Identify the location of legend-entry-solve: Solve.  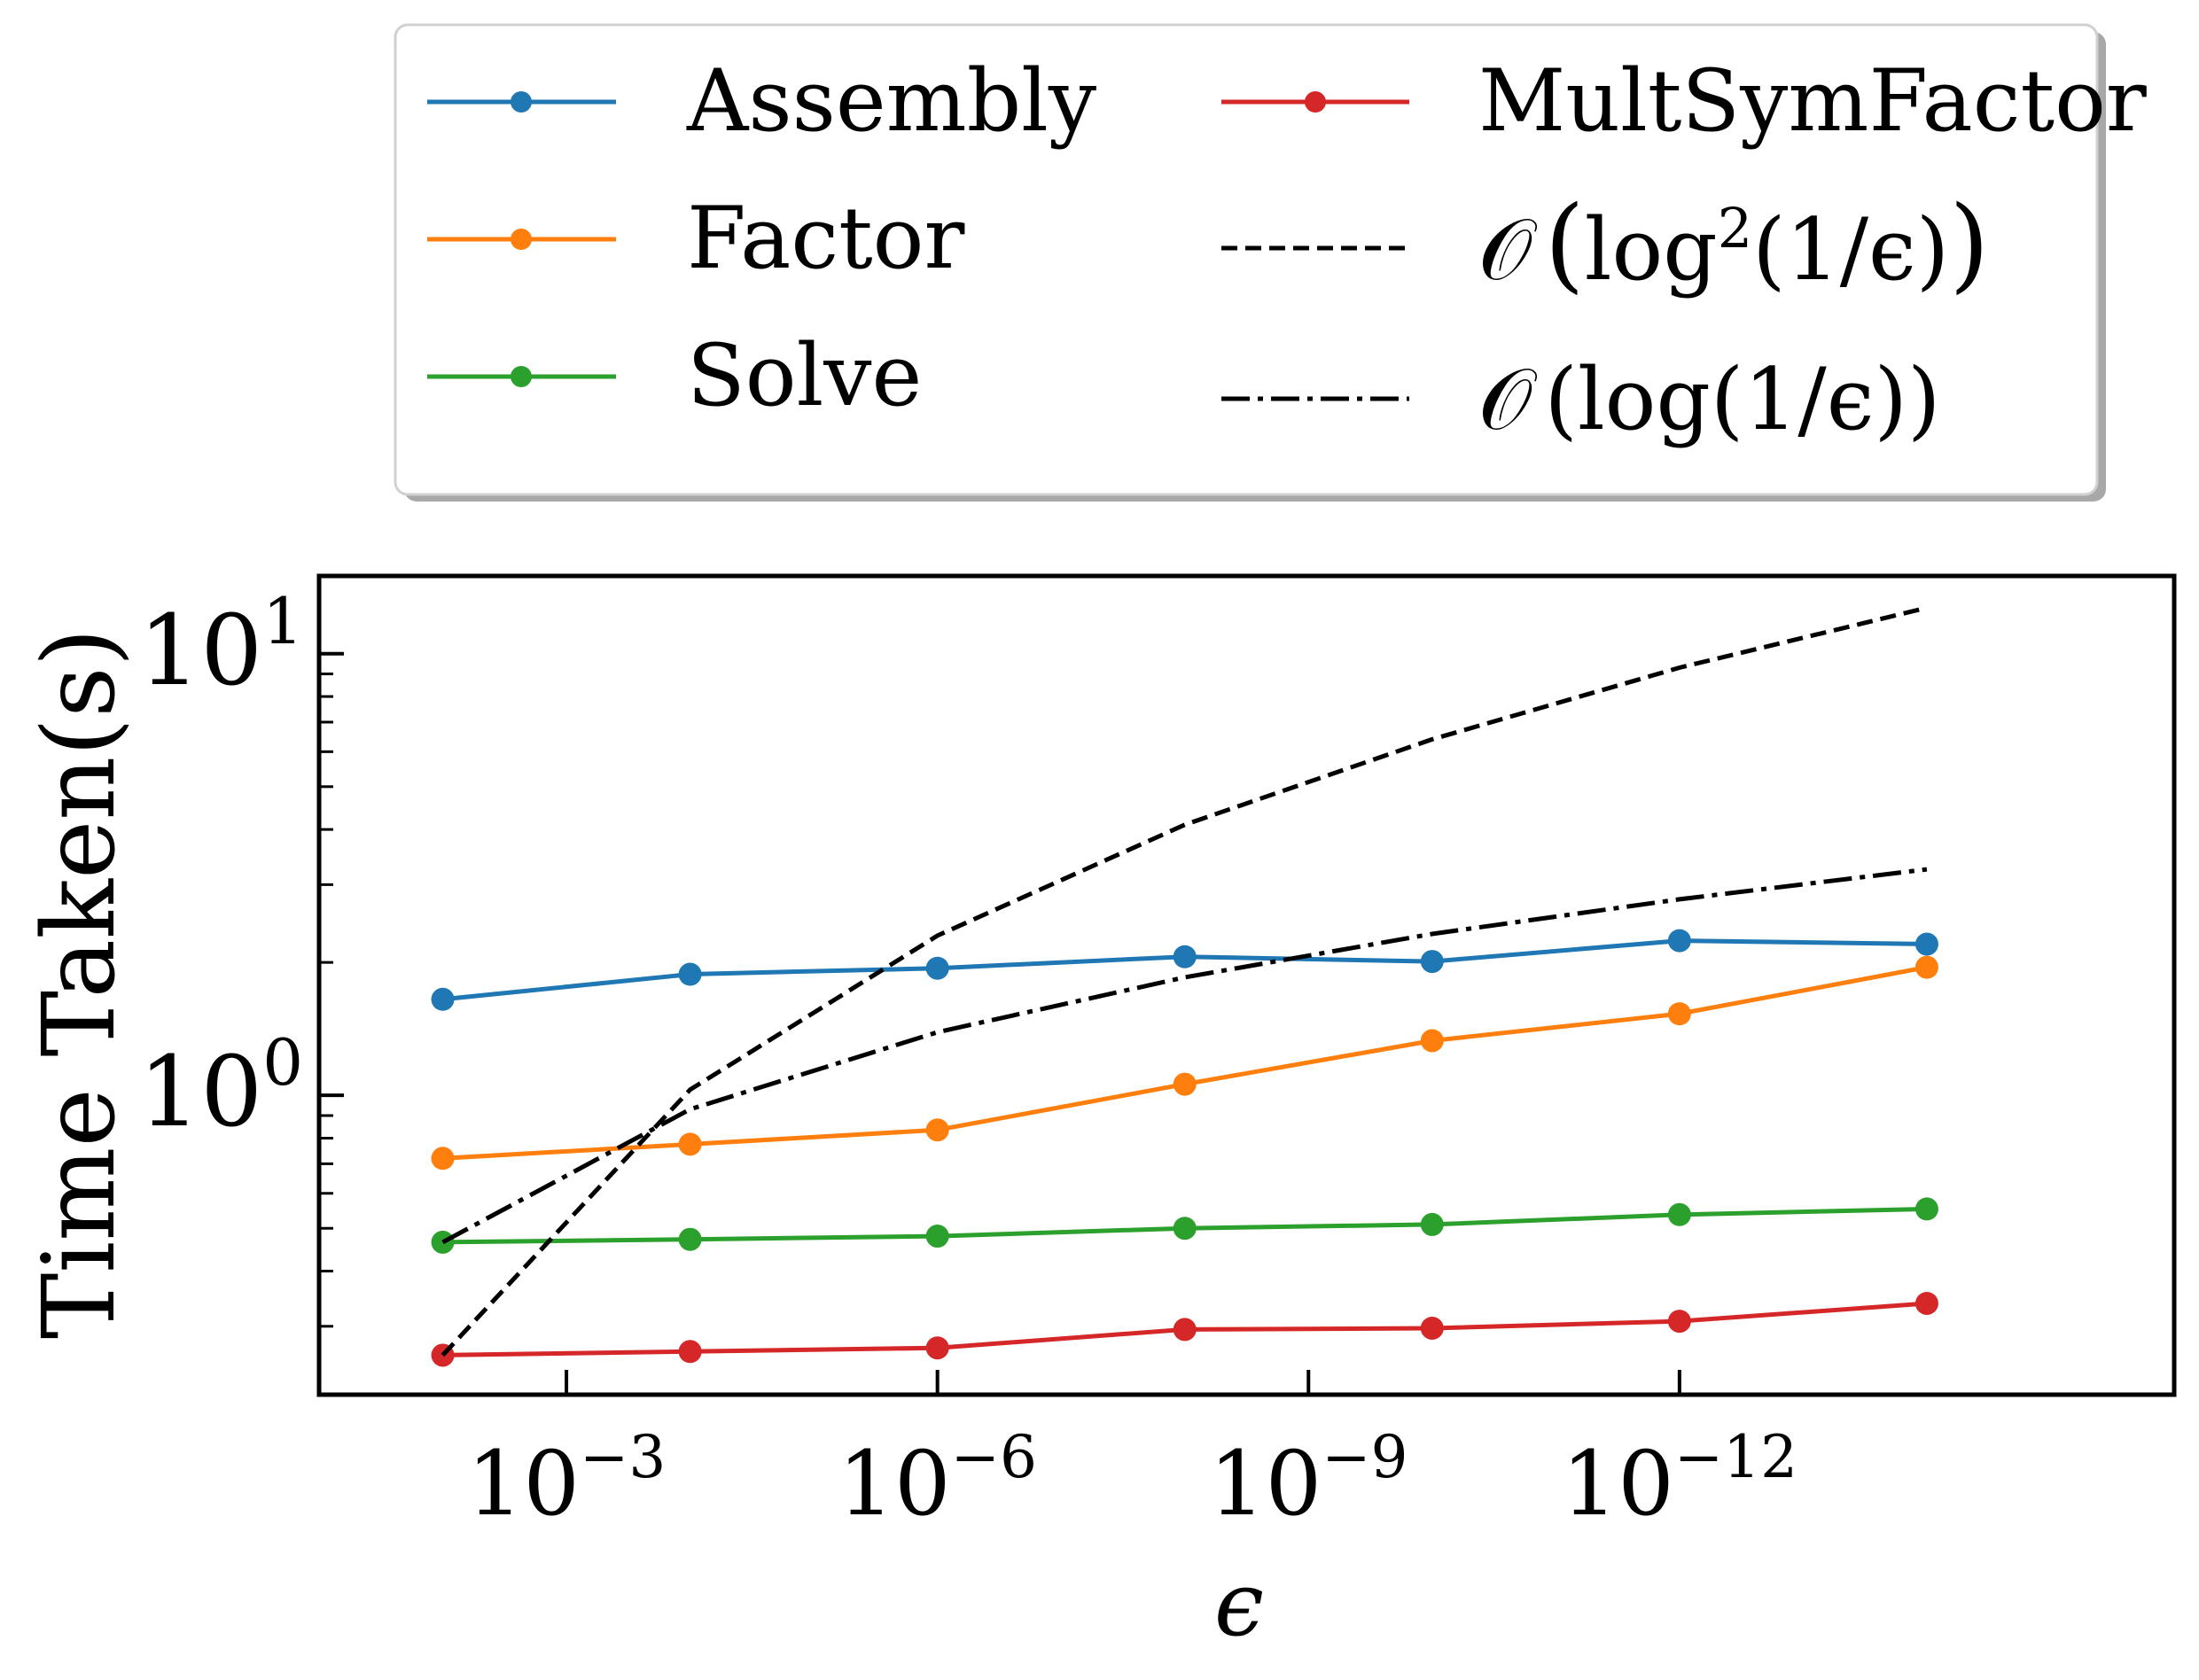
(674, 375).